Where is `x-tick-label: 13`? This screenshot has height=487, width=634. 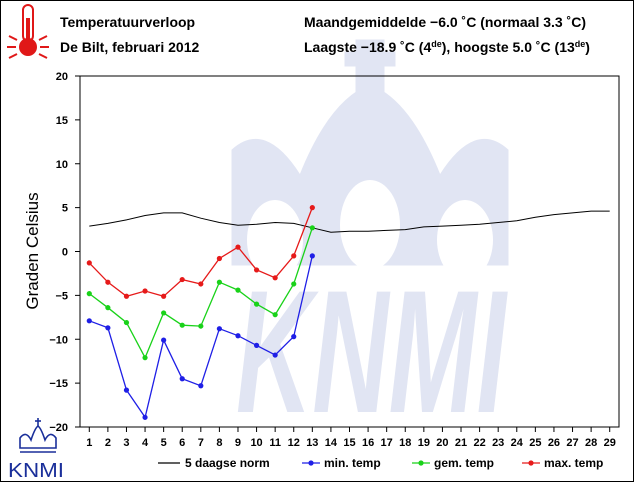
x-tick-label: 13 is located at coordinates (312, 443).